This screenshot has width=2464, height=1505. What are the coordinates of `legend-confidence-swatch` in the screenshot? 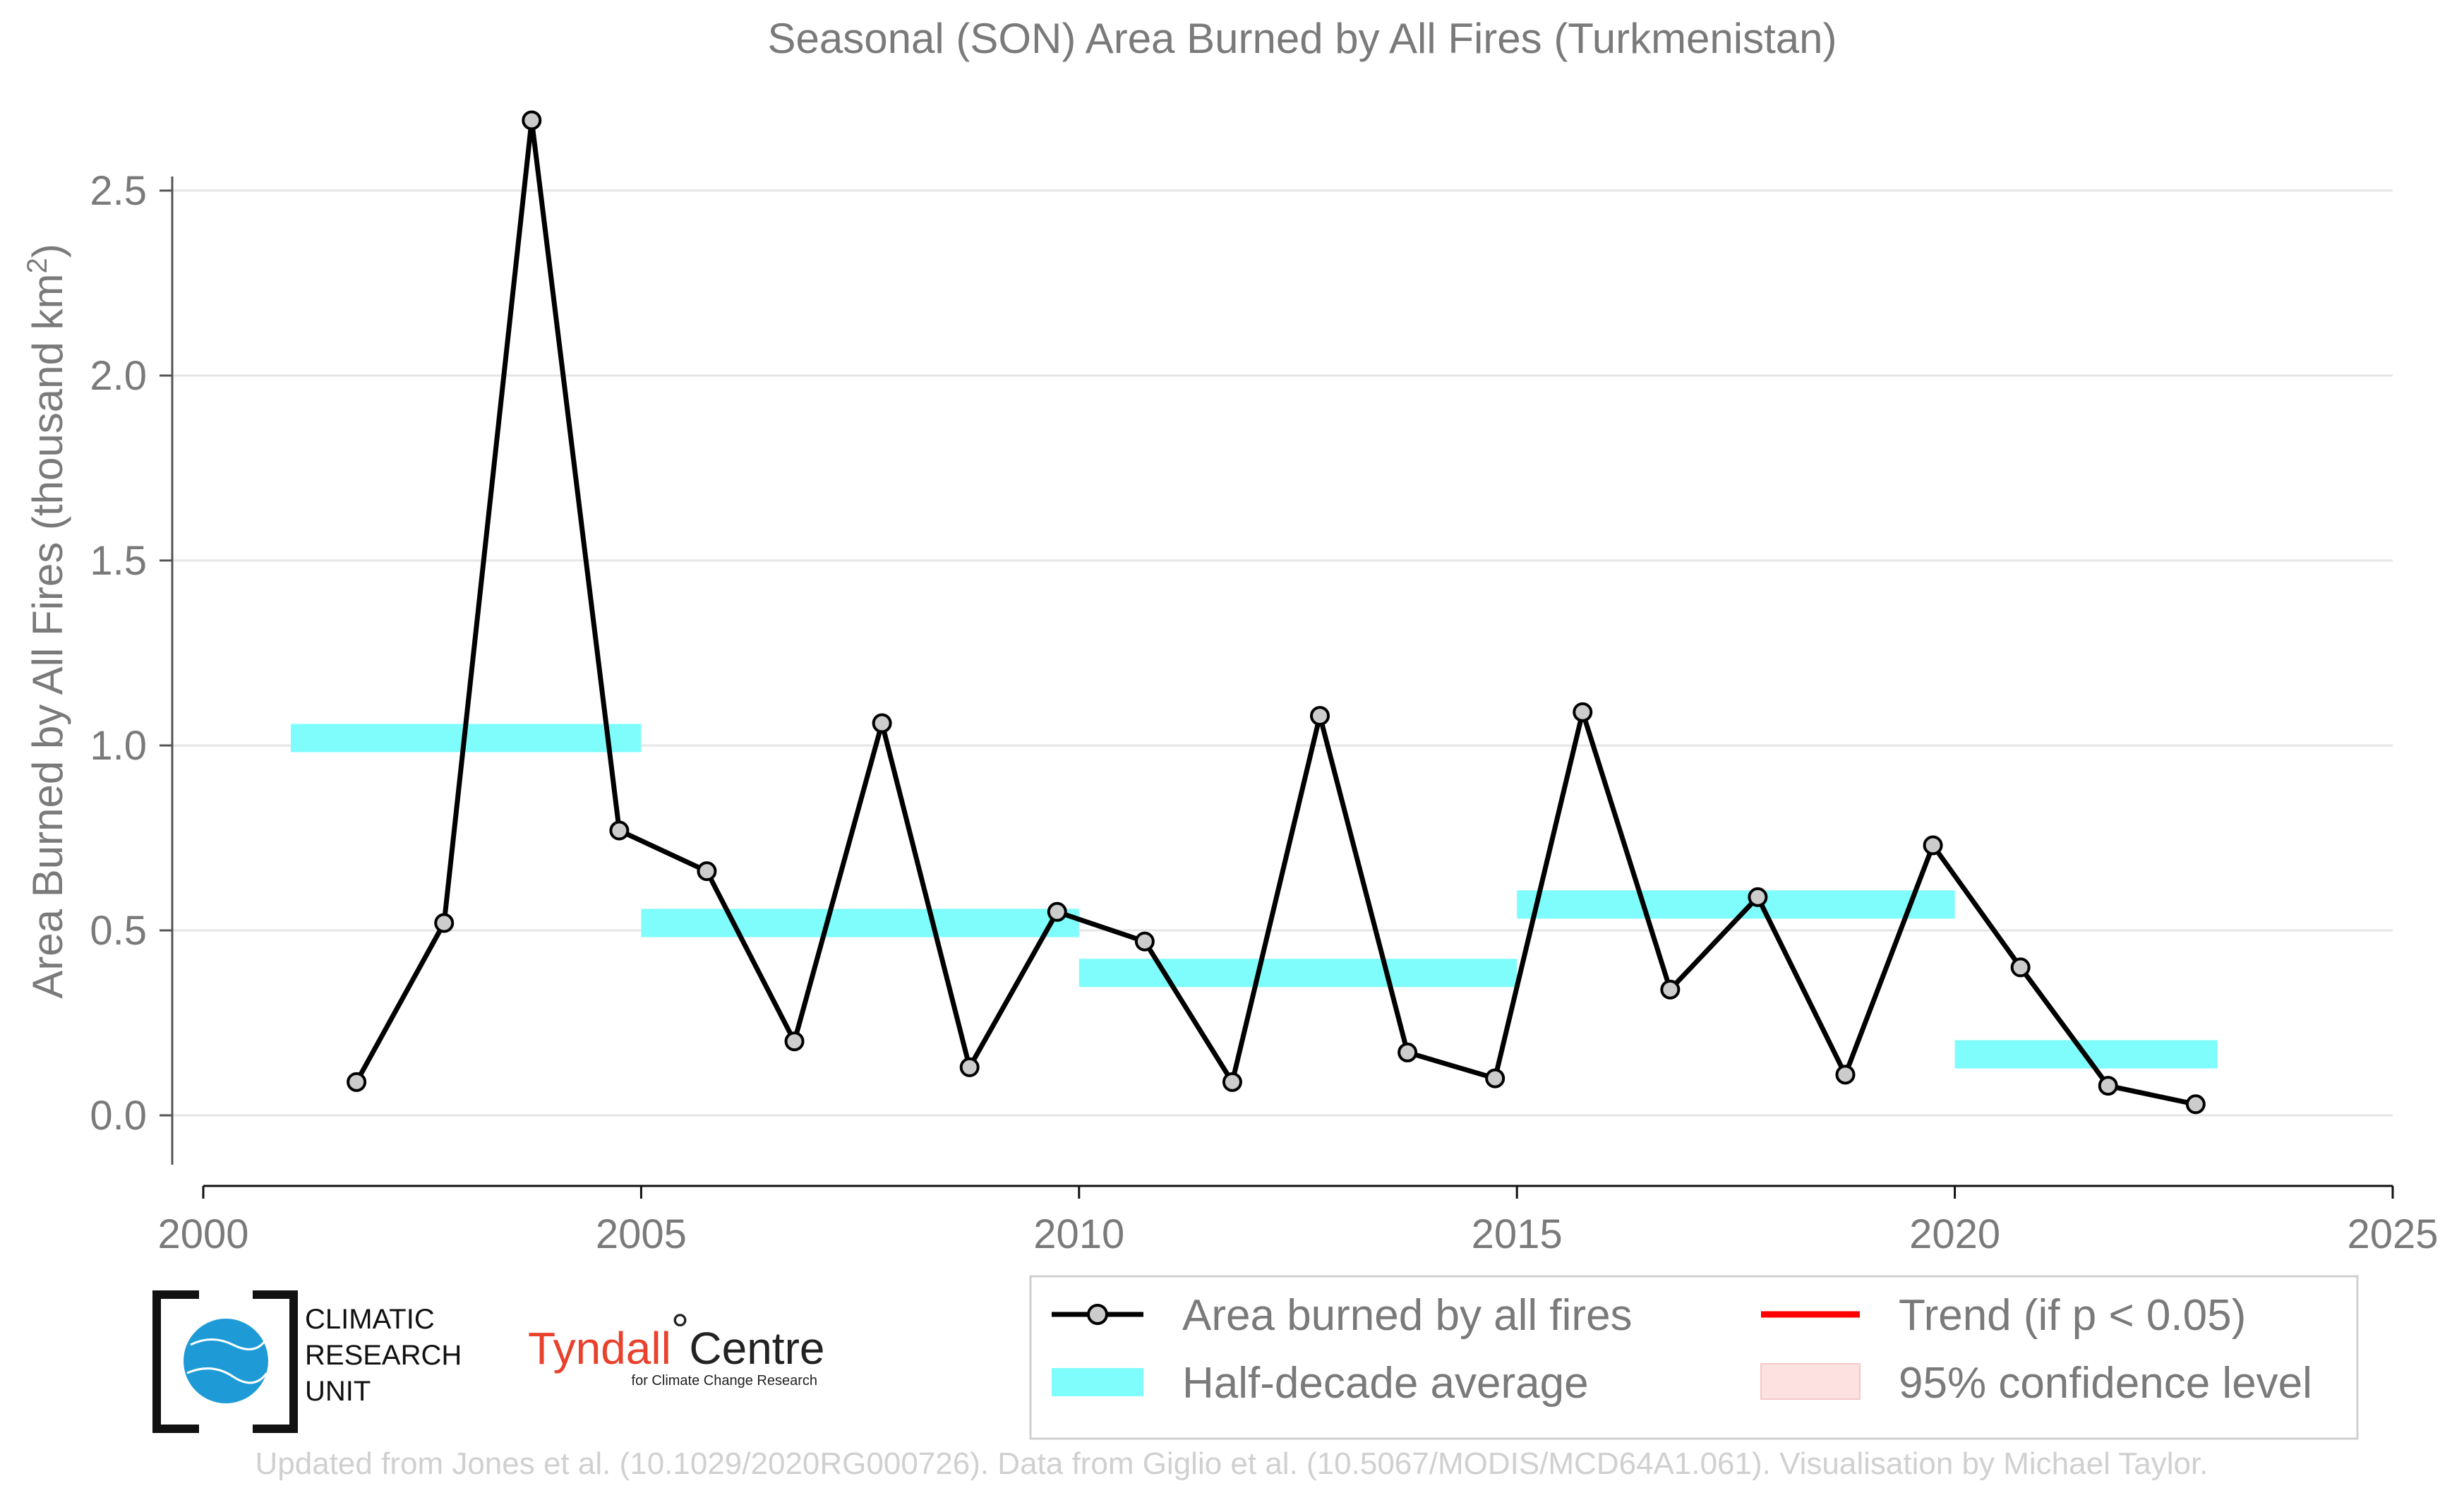 It's located at (1810, 1381).